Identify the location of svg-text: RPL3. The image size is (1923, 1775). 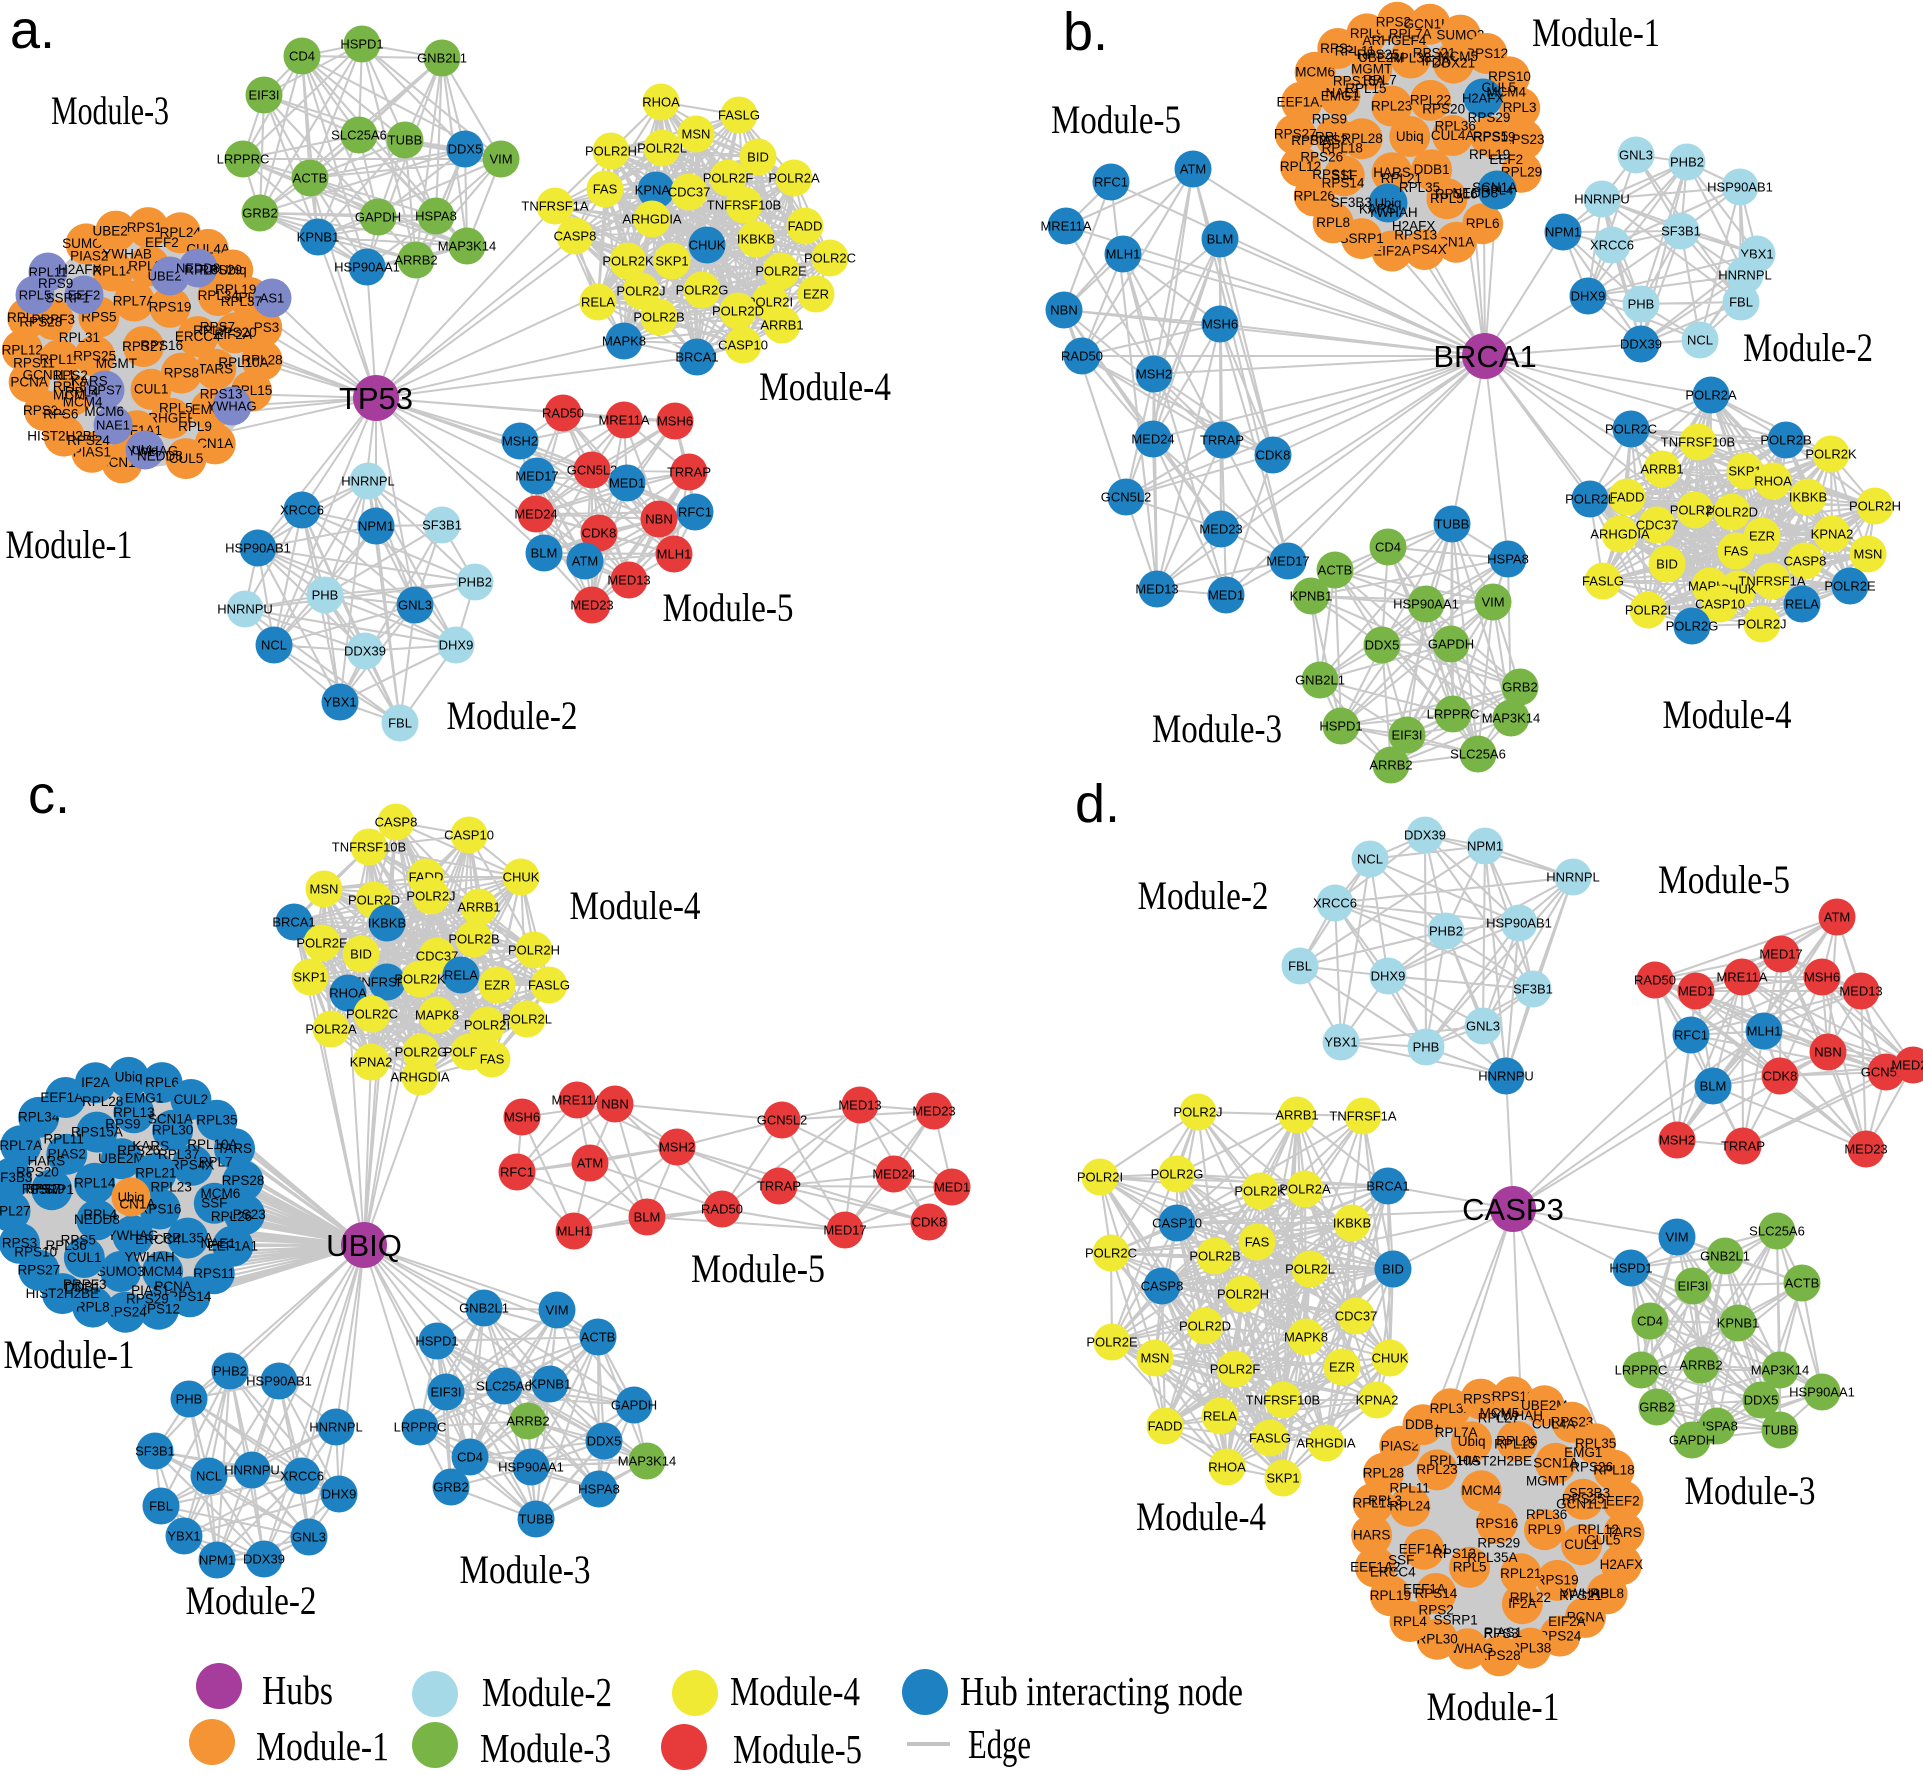
(1385, 1500).